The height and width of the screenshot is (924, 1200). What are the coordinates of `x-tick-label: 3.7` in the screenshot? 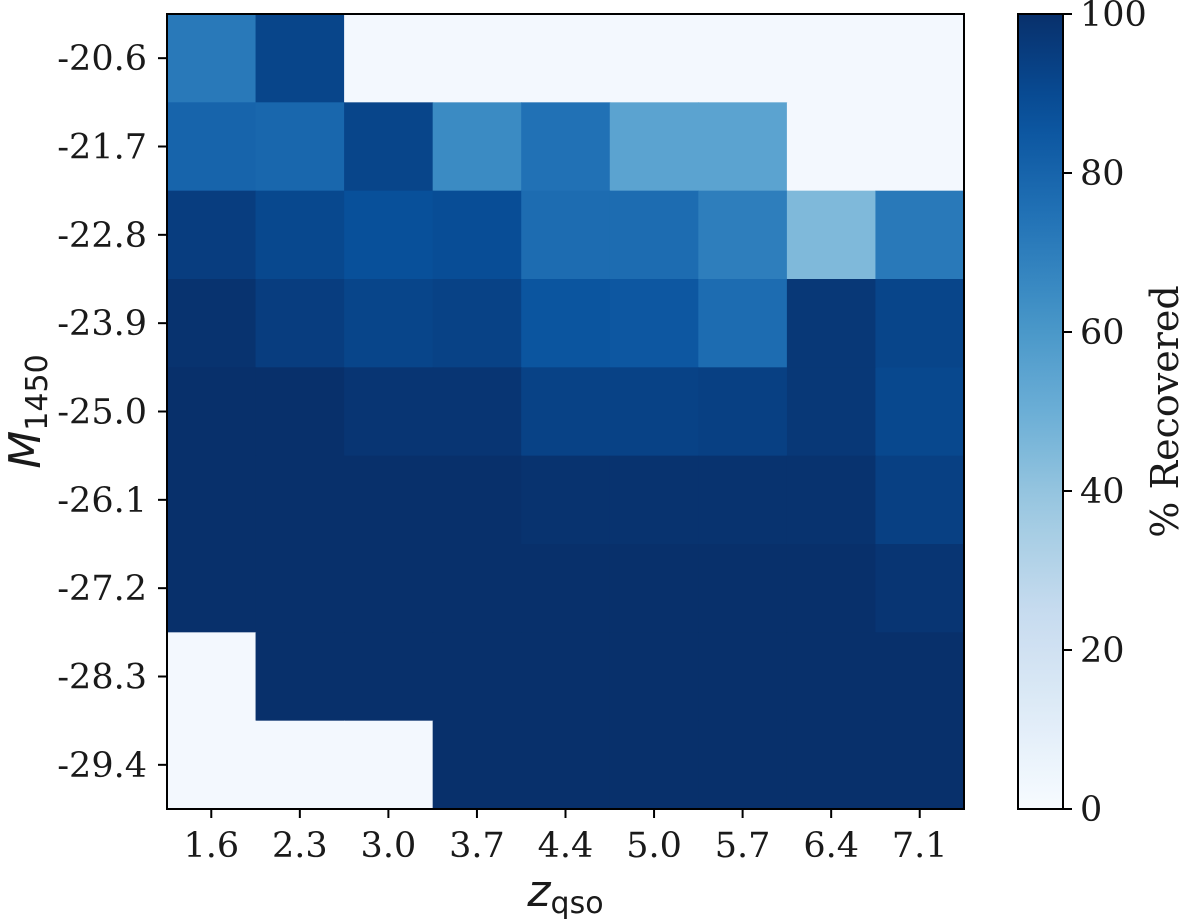 It's located at (477, 846).